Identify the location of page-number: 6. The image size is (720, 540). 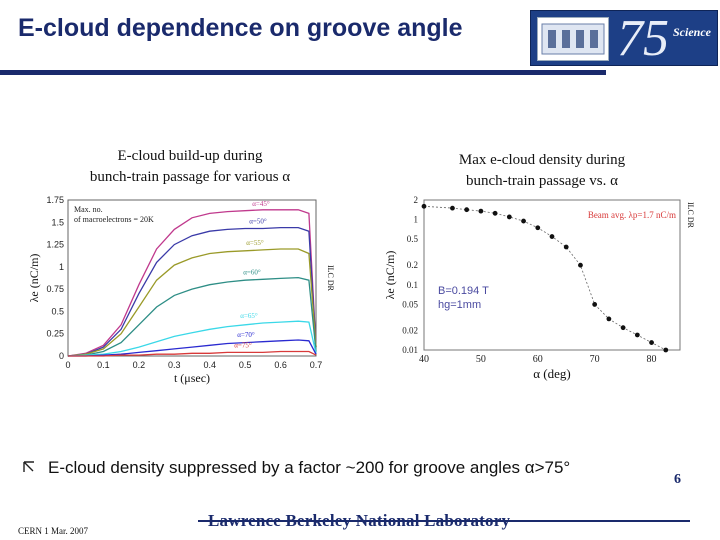
(677, 479).